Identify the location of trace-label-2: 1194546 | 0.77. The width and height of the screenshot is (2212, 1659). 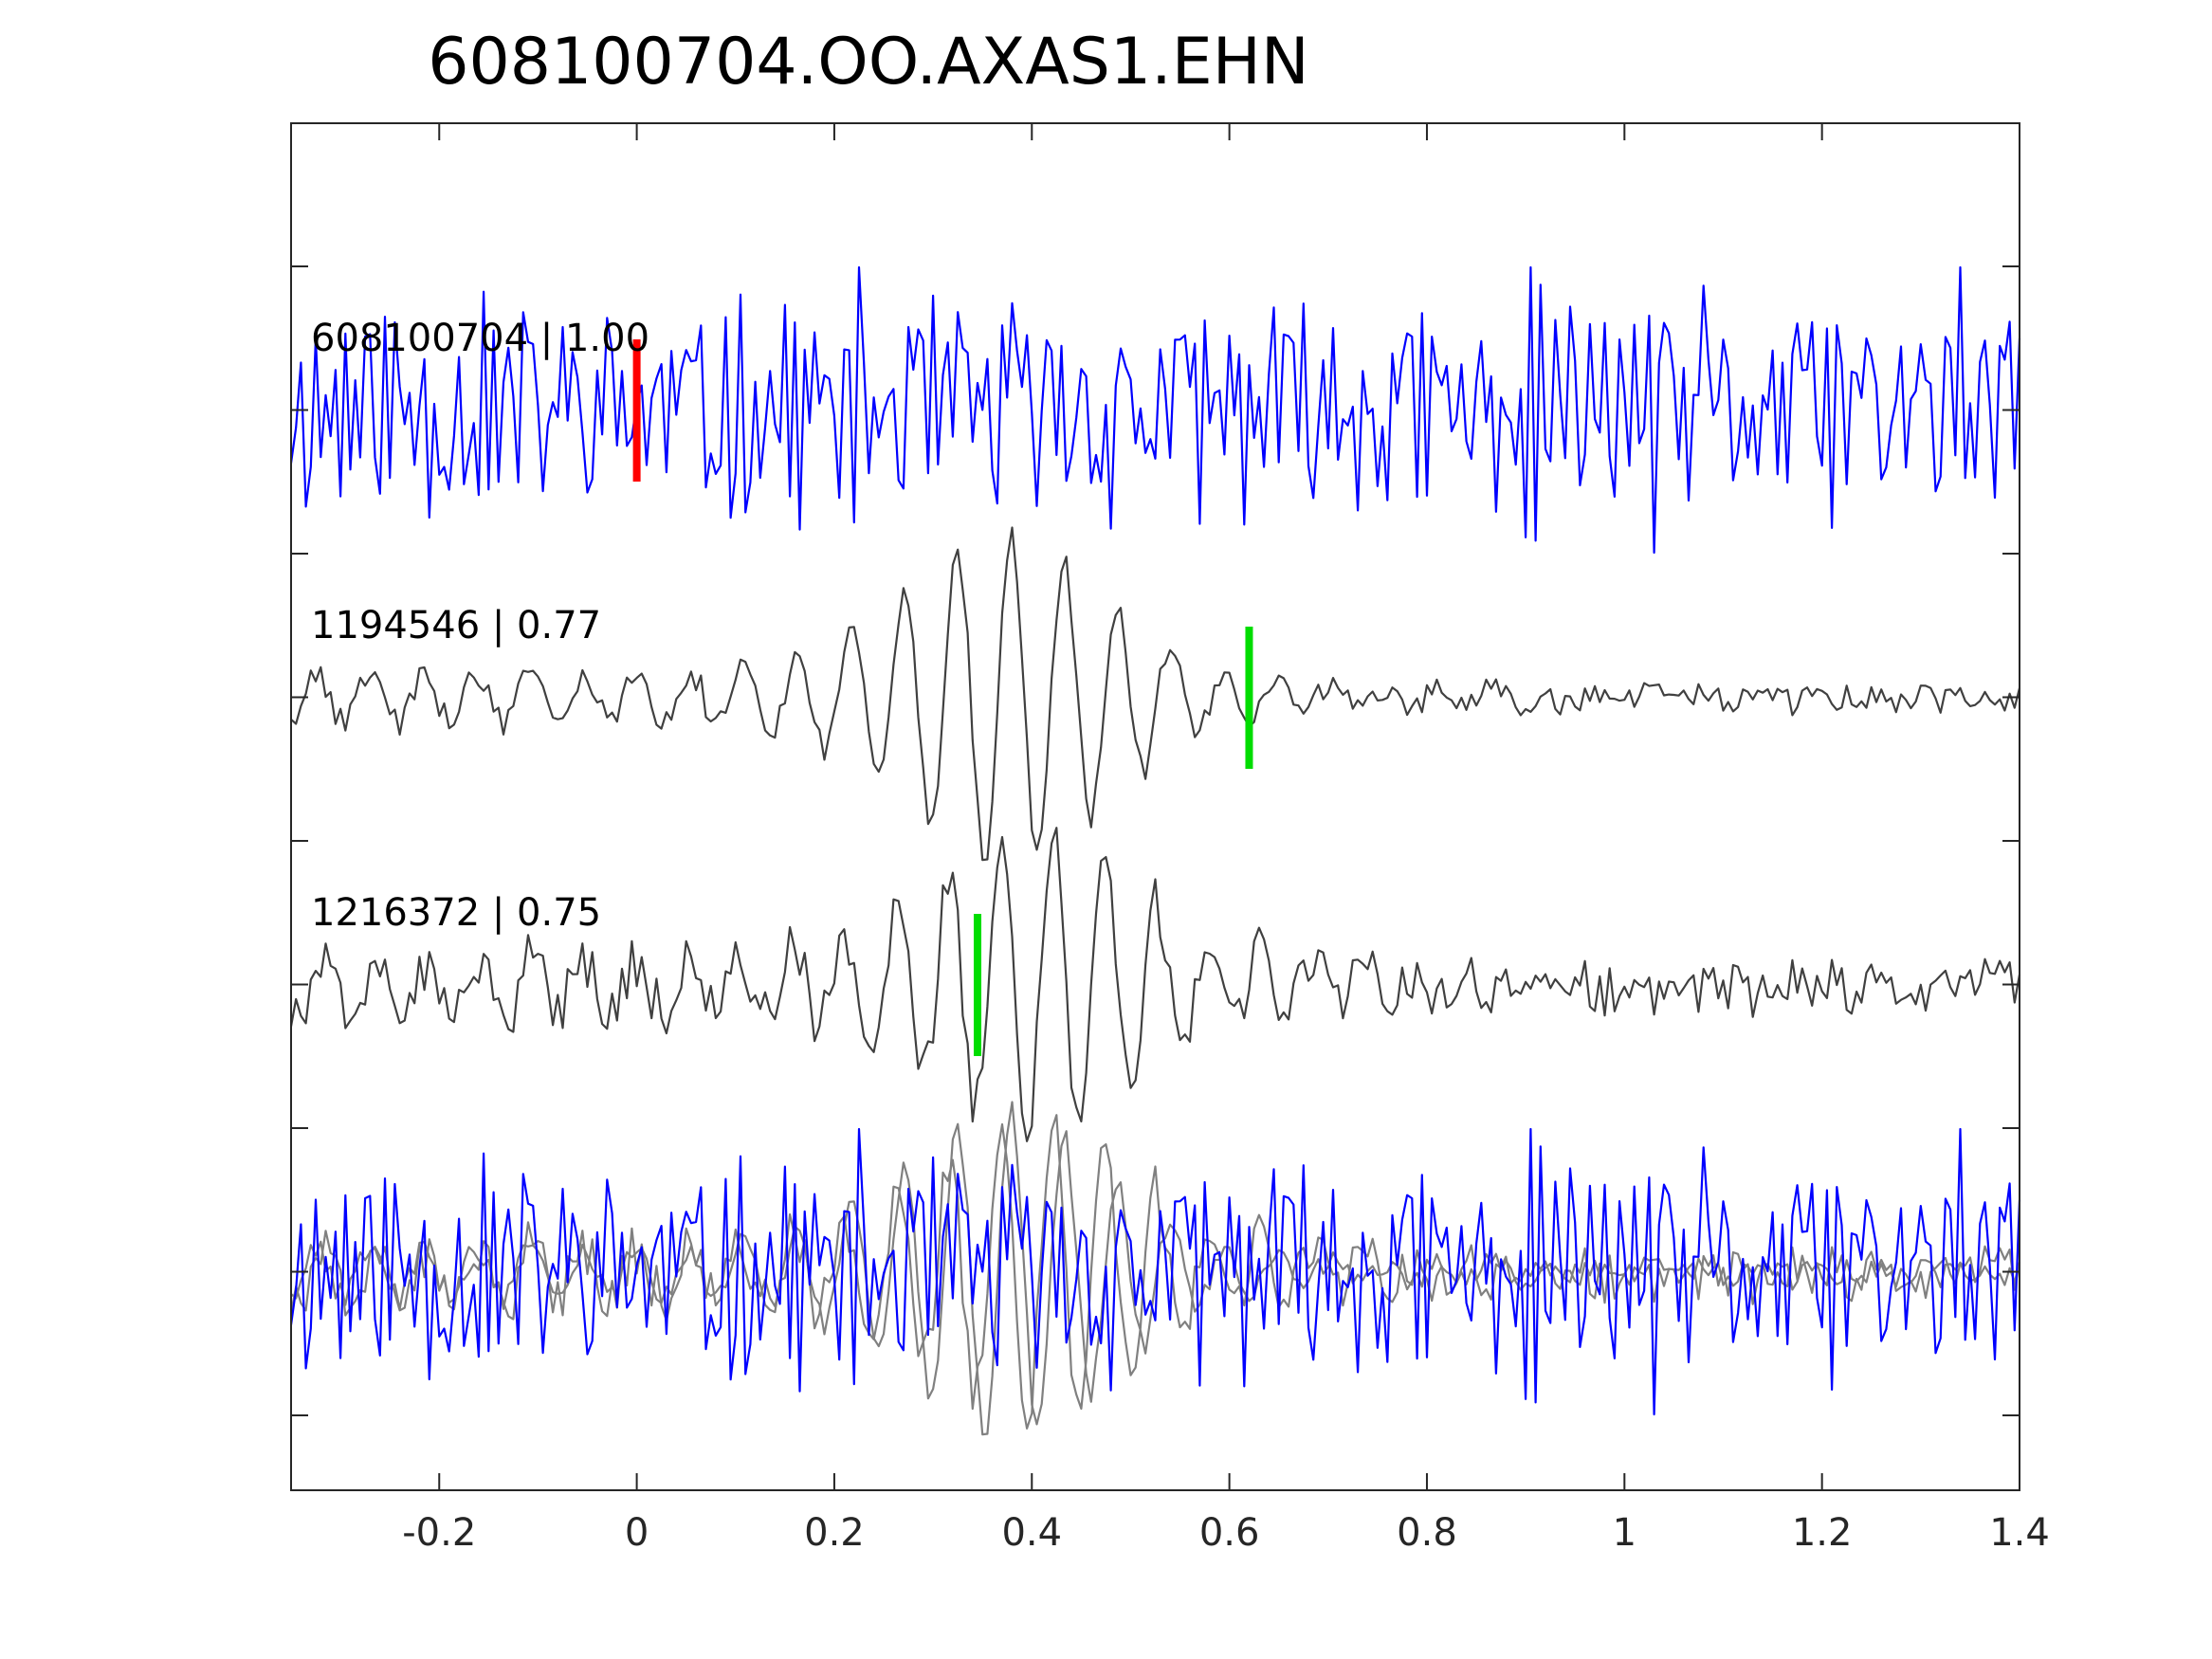
(456, 625).